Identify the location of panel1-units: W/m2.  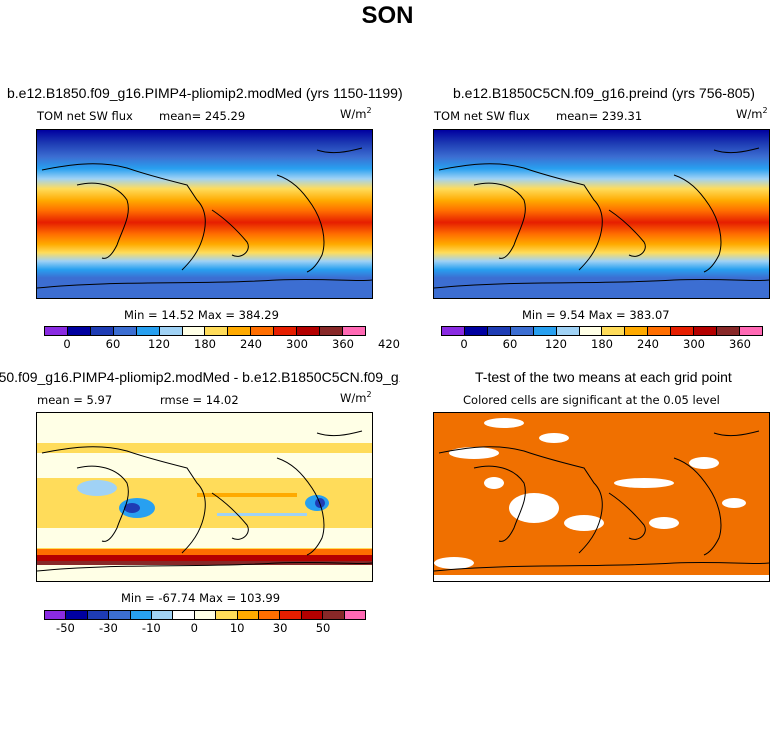
(356, 113).